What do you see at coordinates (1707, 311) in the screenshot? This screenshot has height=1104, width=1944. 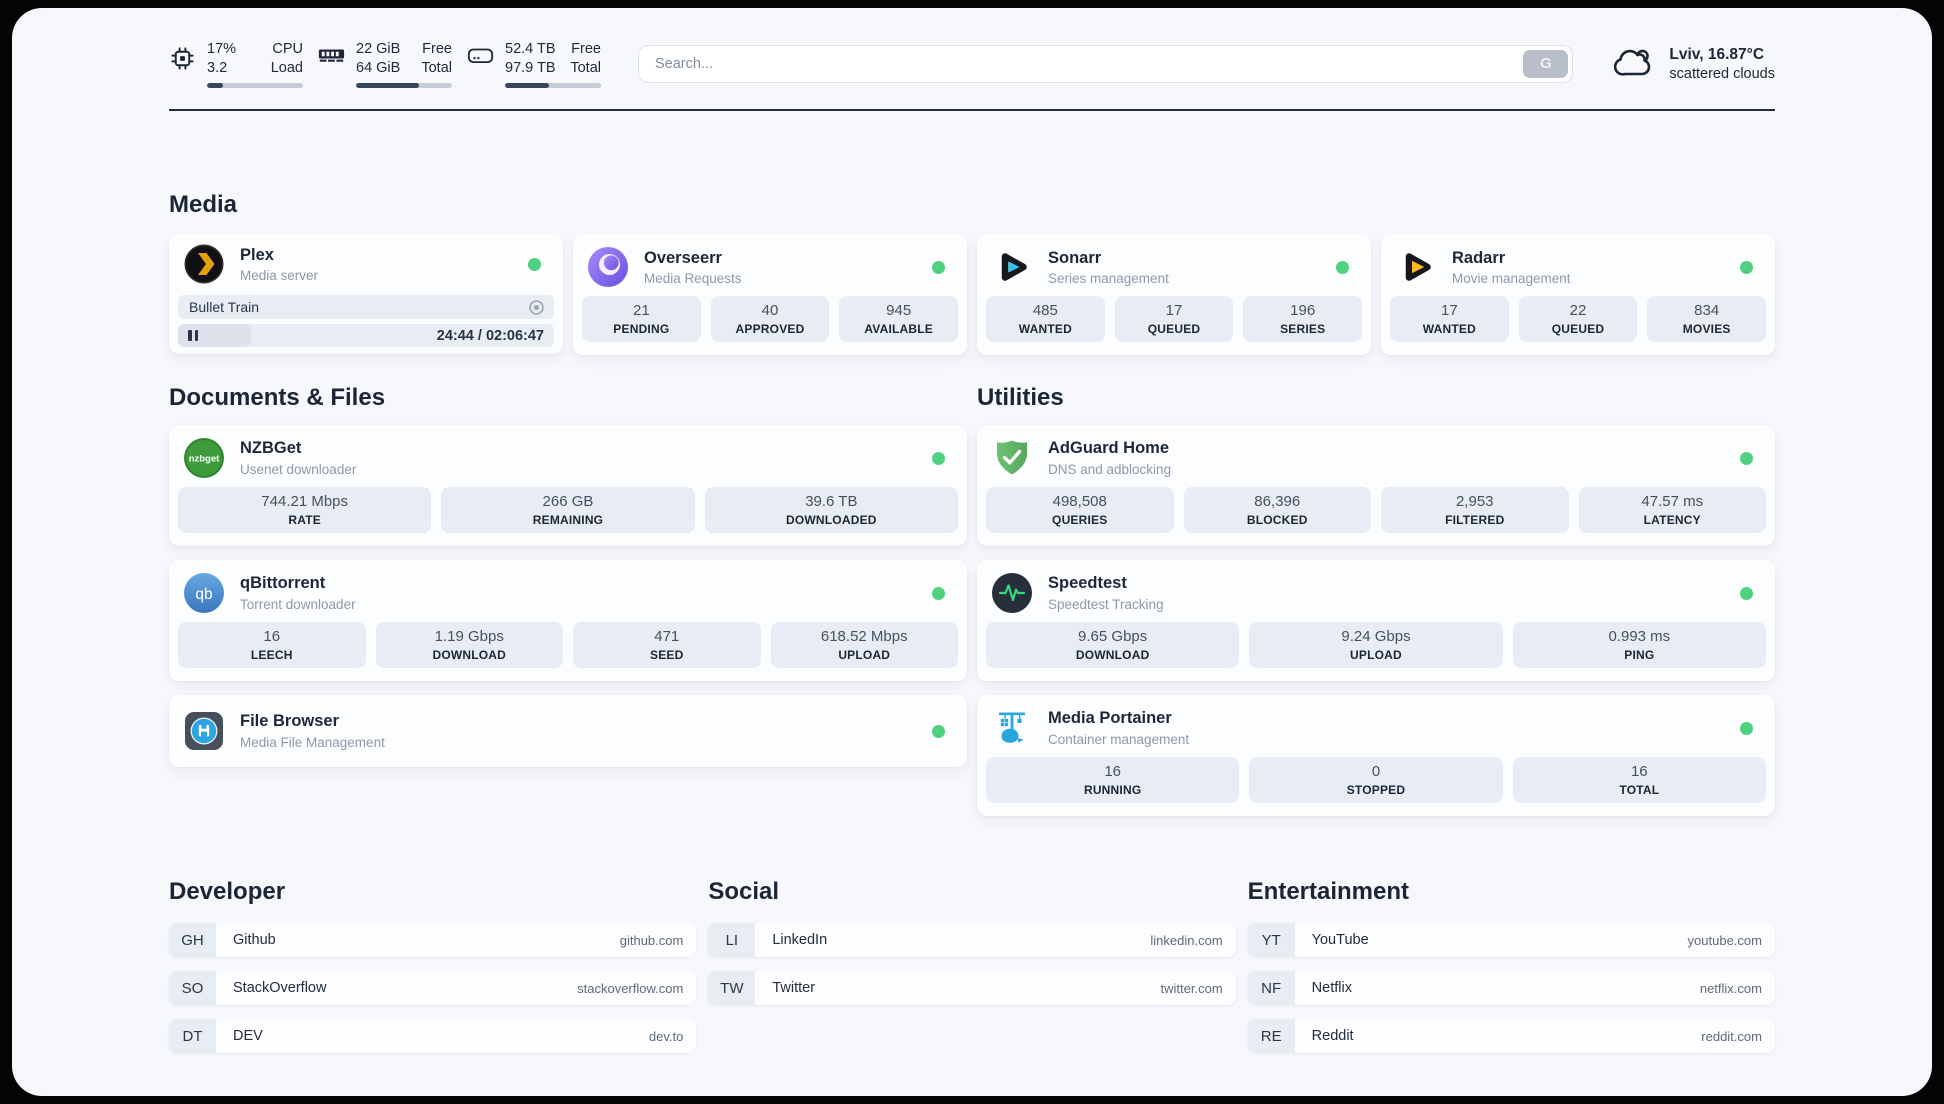 I see `stat-value: 834` at bounding box center [1707, 311].